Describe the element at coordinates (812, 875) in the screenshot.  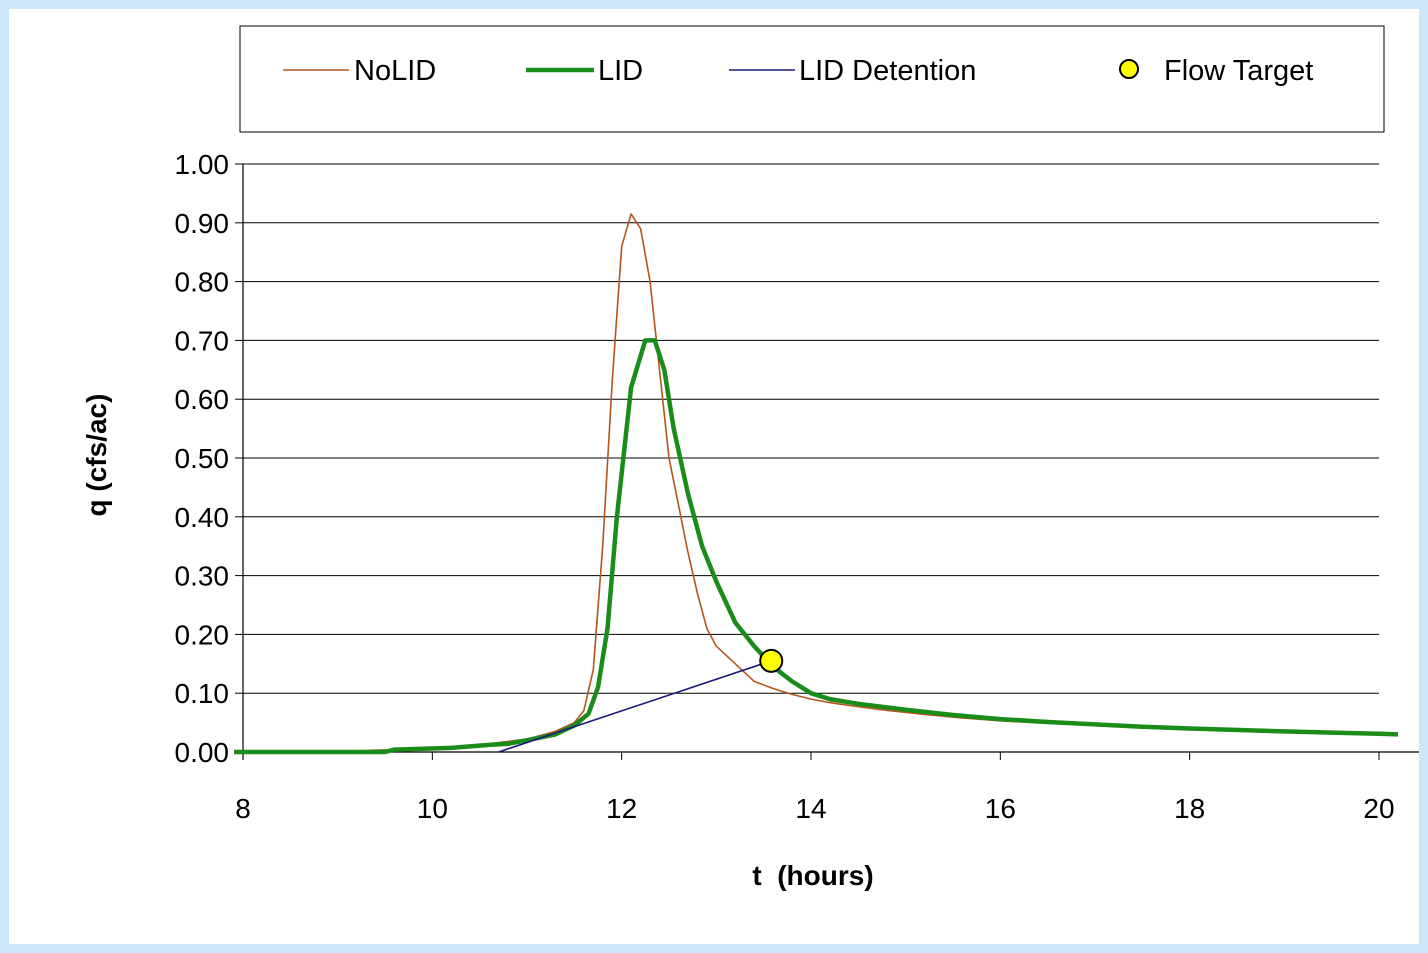
I see `x-axis-title: t (hours)` at that location.